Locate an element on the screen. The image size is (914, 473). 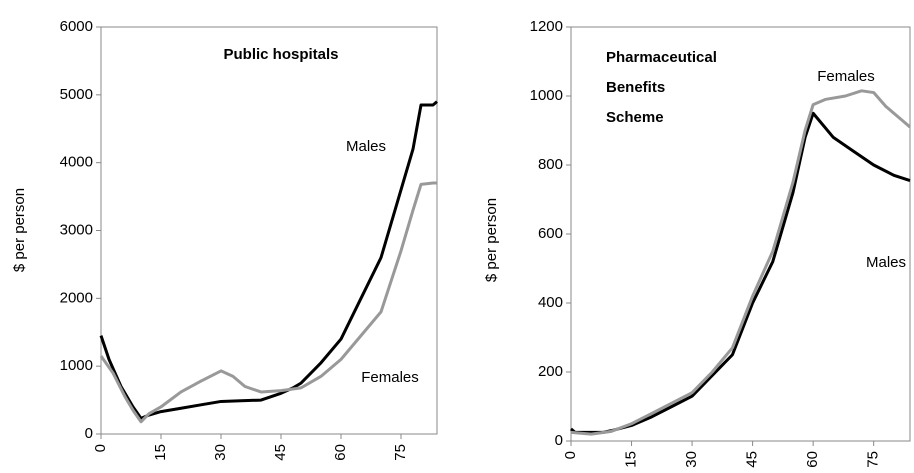
y-tick-label: 1200 is located at coordinates (546, 26).